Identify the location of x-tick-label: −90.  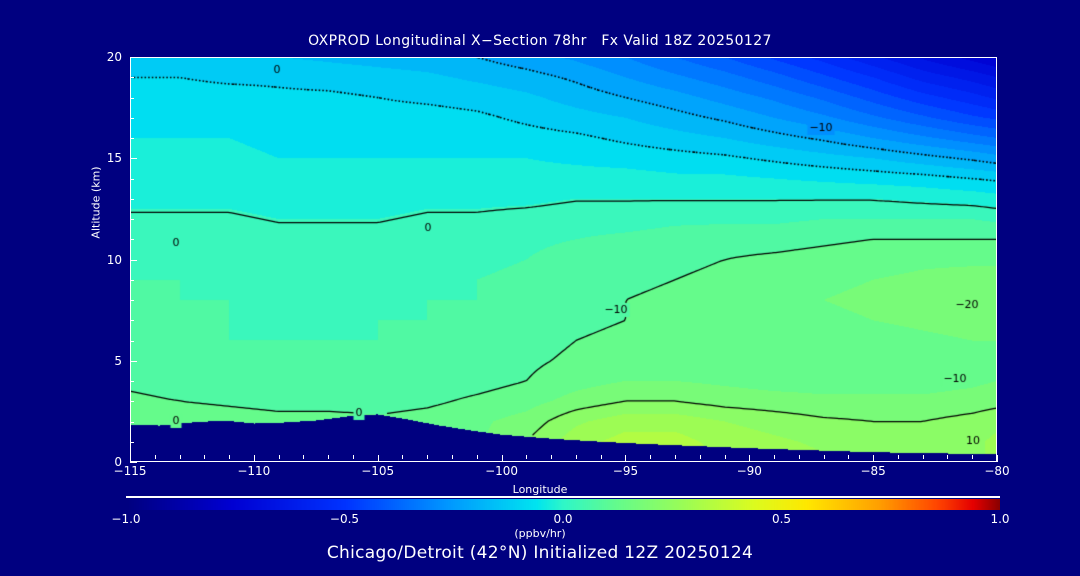
(749, 471).